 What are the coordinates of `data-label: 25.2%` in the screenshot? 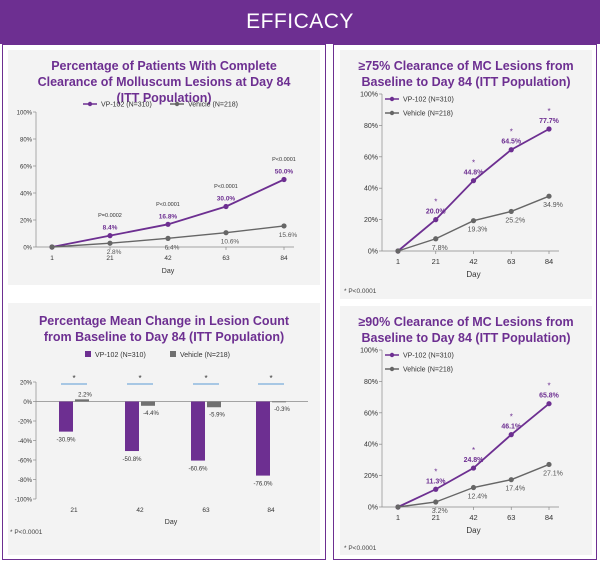 It's located at (515, 220).